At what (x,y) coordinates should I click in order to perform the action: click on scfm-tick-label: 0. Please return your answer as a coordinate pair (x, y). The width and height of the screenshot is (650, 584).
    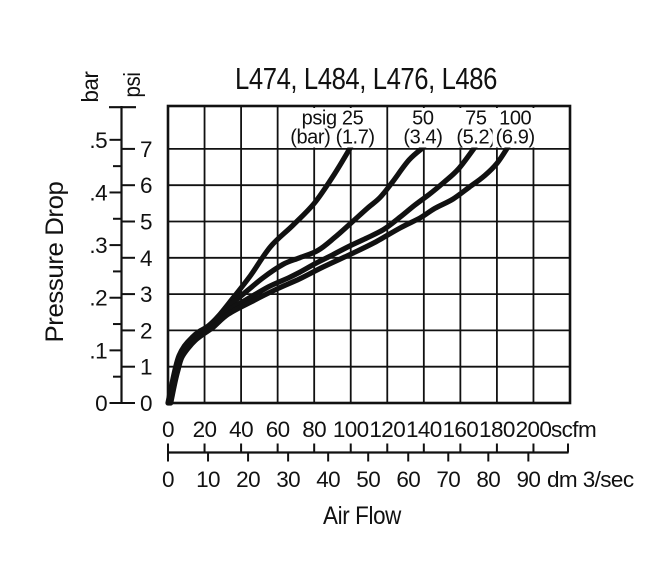
    Looking at the image, I should click on (168, 429).